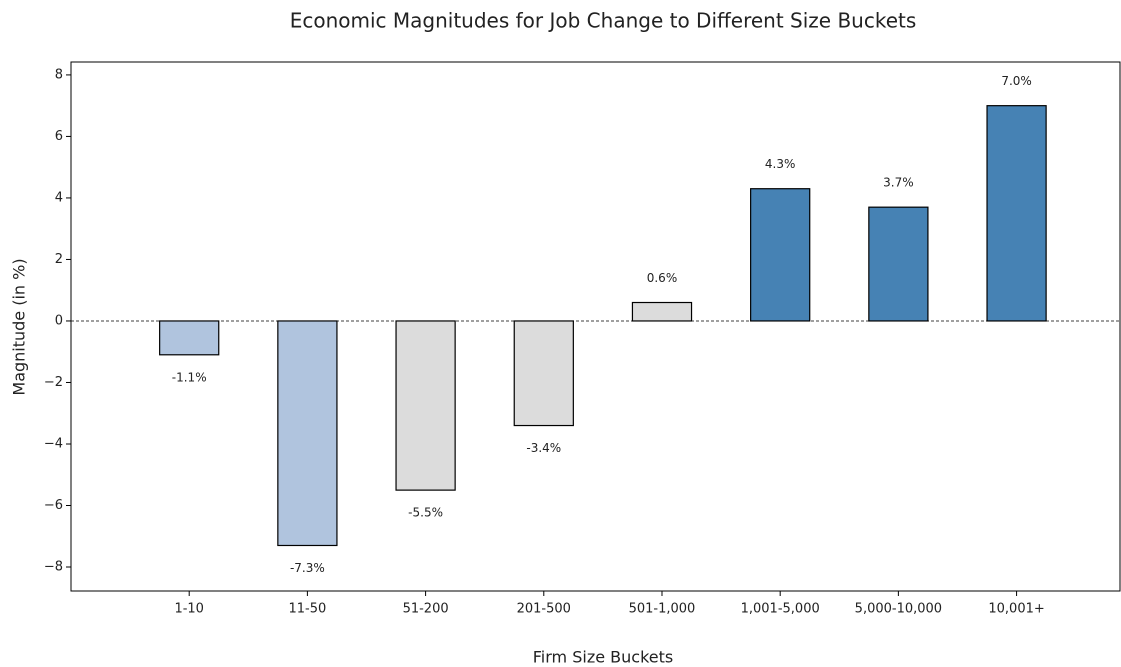 The image size is (1121, 667). I want to click on value-label: 7.0%, so click(1016, 81).